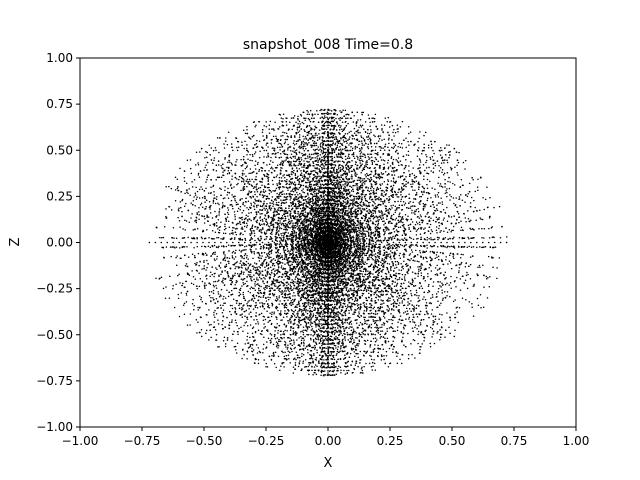  Describe the element at coordinates (328, 45) in the screenshot. I see `chart-title: snapshot_008 Time=0.8` at that location.